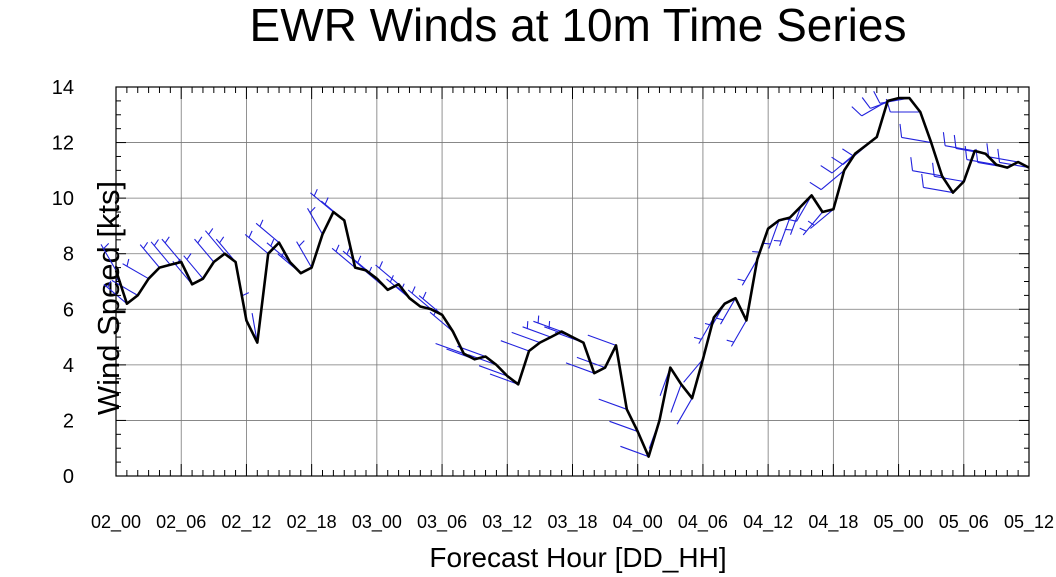 The image size is (1056, 577). Describe the element at coordinates (1029, 522) in the screenshot. I see `x-tick-label: 05_12` at that location.